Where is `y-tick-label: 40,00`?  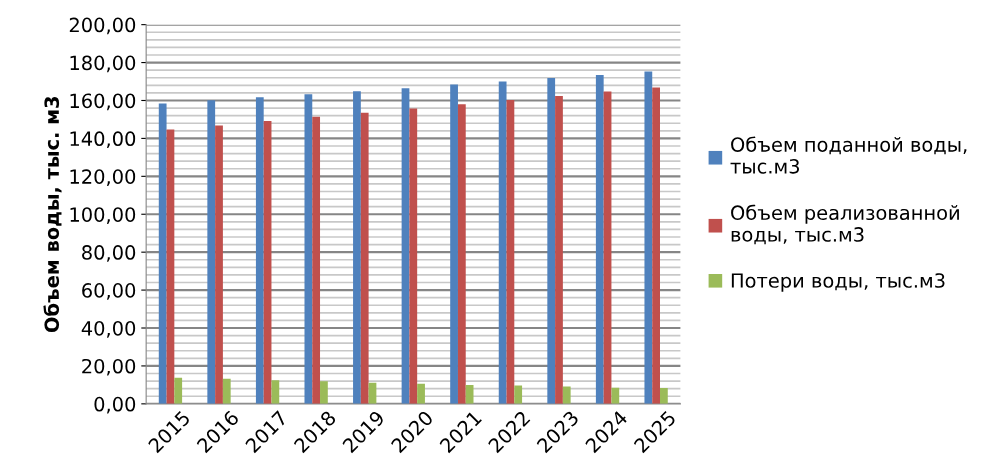 y-tick-label: 40,00 is located at coordinates (108, 329).